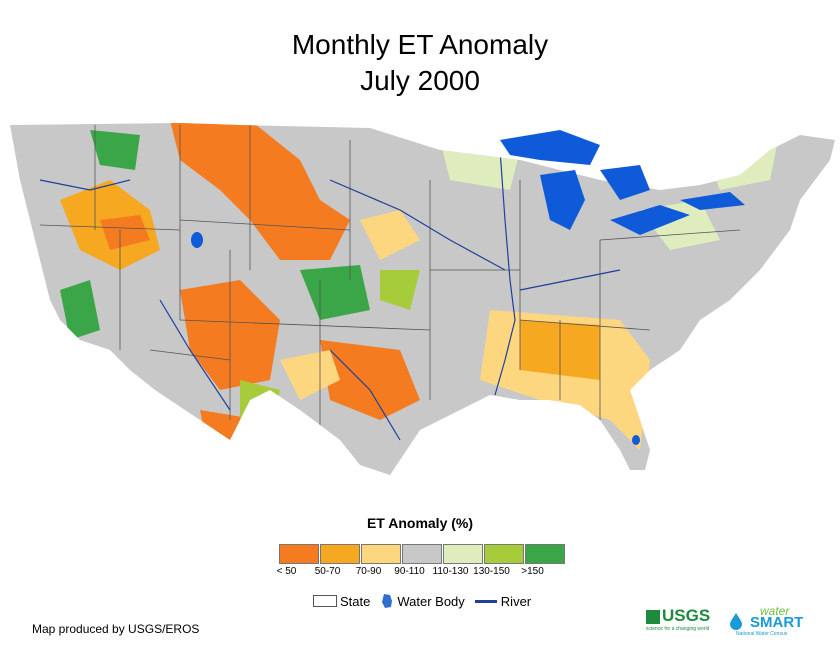 The height and width of the screenshot is (660, 840). I want to click on usgs-logo: USGS science for a changing world, so click(685, 621).